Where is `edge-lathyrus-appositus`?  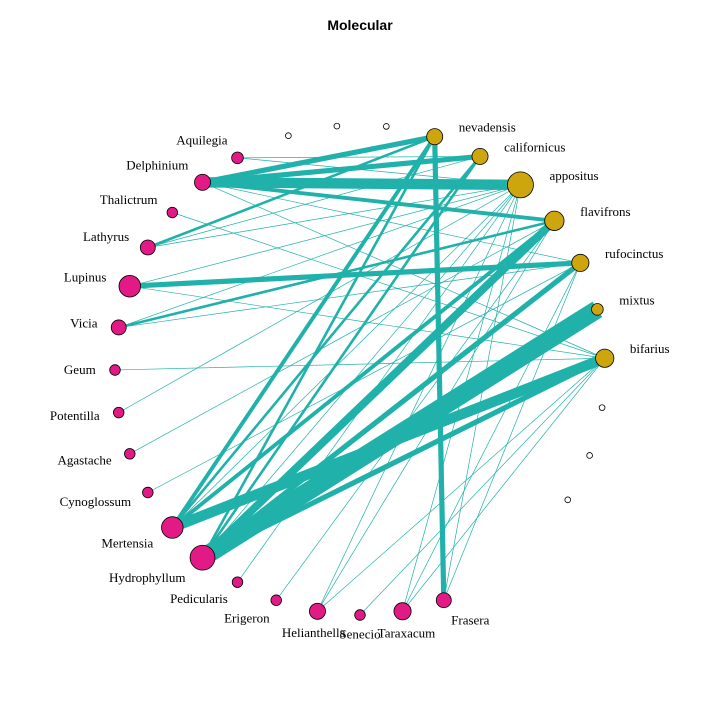
edge-lathyrus-appositus is located at coordinates (334, 216).